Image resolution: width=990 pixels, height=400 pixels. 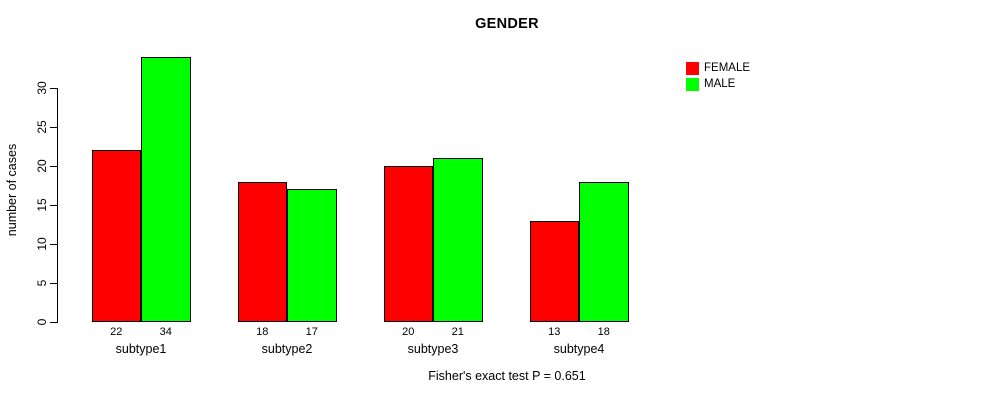 I want to click on bar-value-label: 22, so click(x=116, y=332).